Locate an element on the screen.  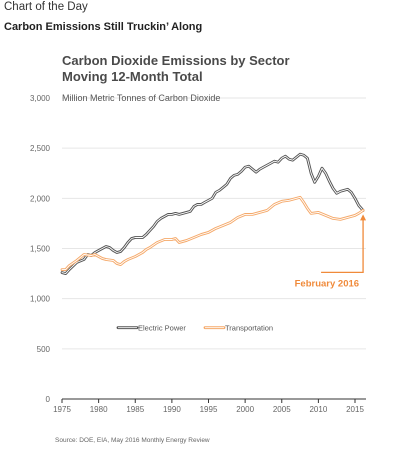
x-tick-label: 1980 is located at coordinates (99, 409).